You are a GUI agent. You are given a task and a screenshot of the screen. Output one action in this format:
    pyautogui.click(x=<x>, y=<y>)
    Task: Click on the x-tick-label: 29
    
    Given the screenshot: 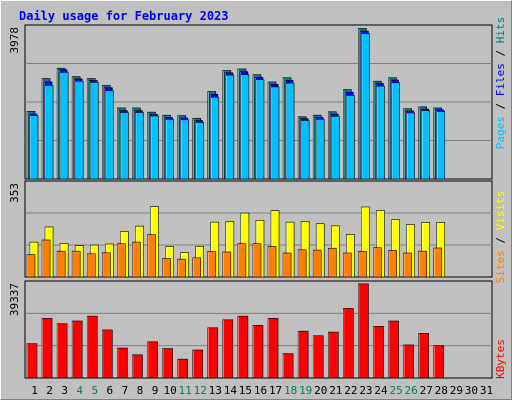 What is the action you would take?
    pyautogui.click(x=456, y=390)
    